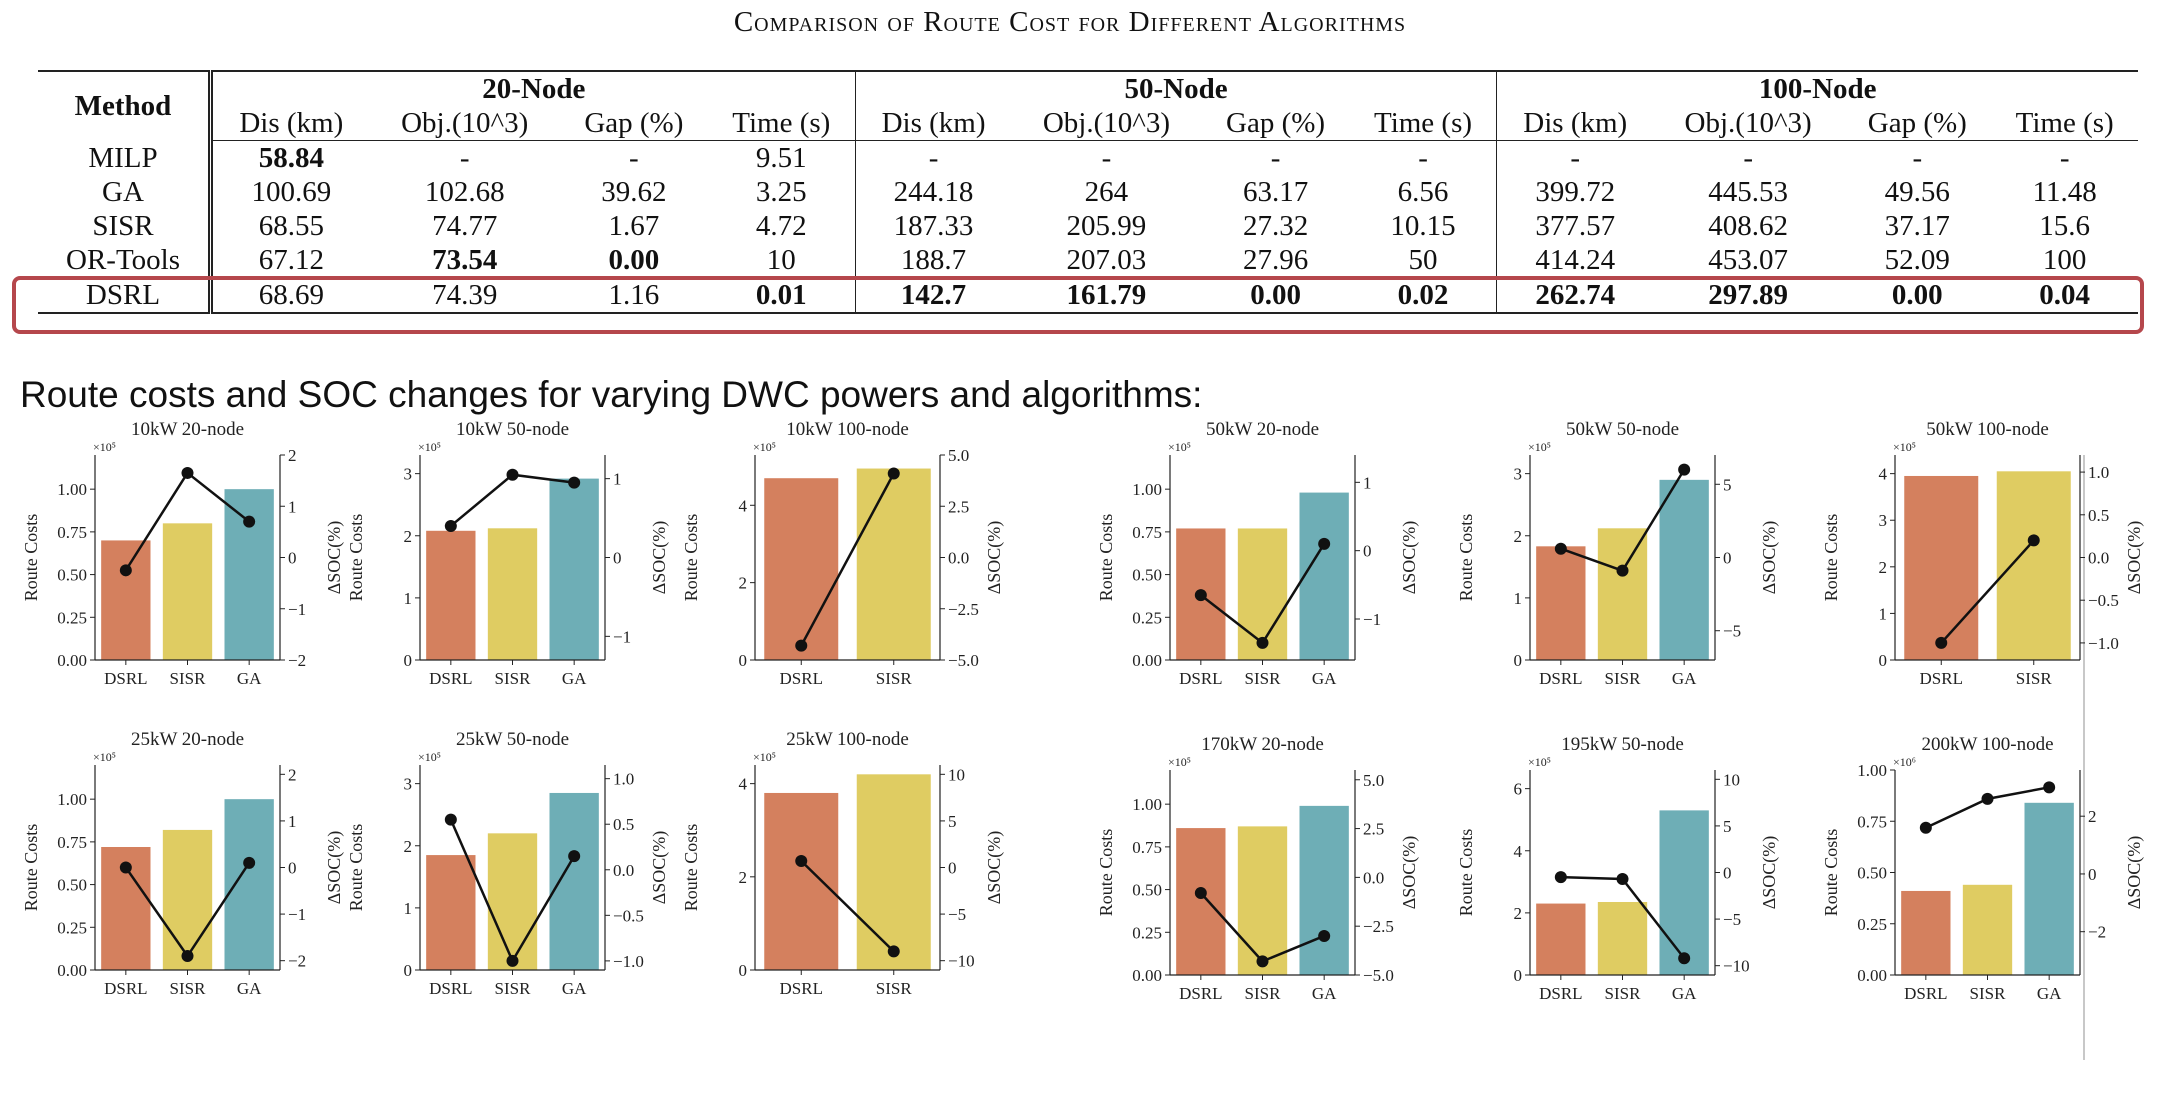 The height and width of the screenshot is (1102, 2160). What do you see at coordinates (1518, 913) in the screenshot?
I see `y-tick-label: 2` at bounding box center [1518, 913].